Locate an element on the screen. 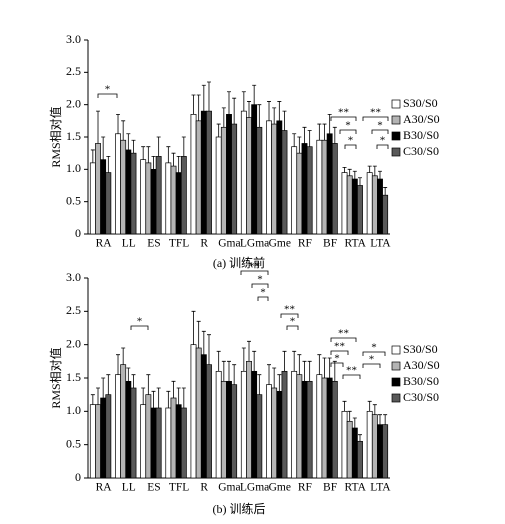  legend-label: A30/S0 is located at coordinates (421, 119).